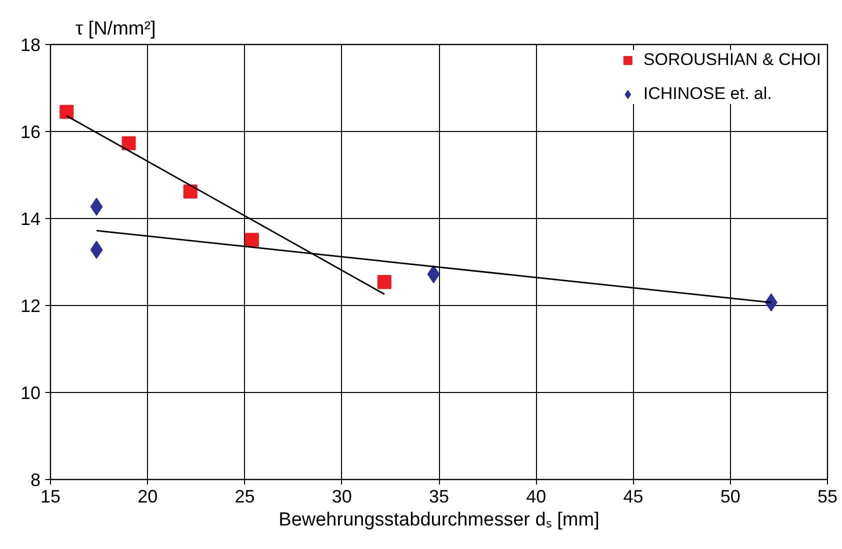  I want to click on x-axis-title: Bewehrungsstabdurchmesser dₛ [mm], so click(439, 520).